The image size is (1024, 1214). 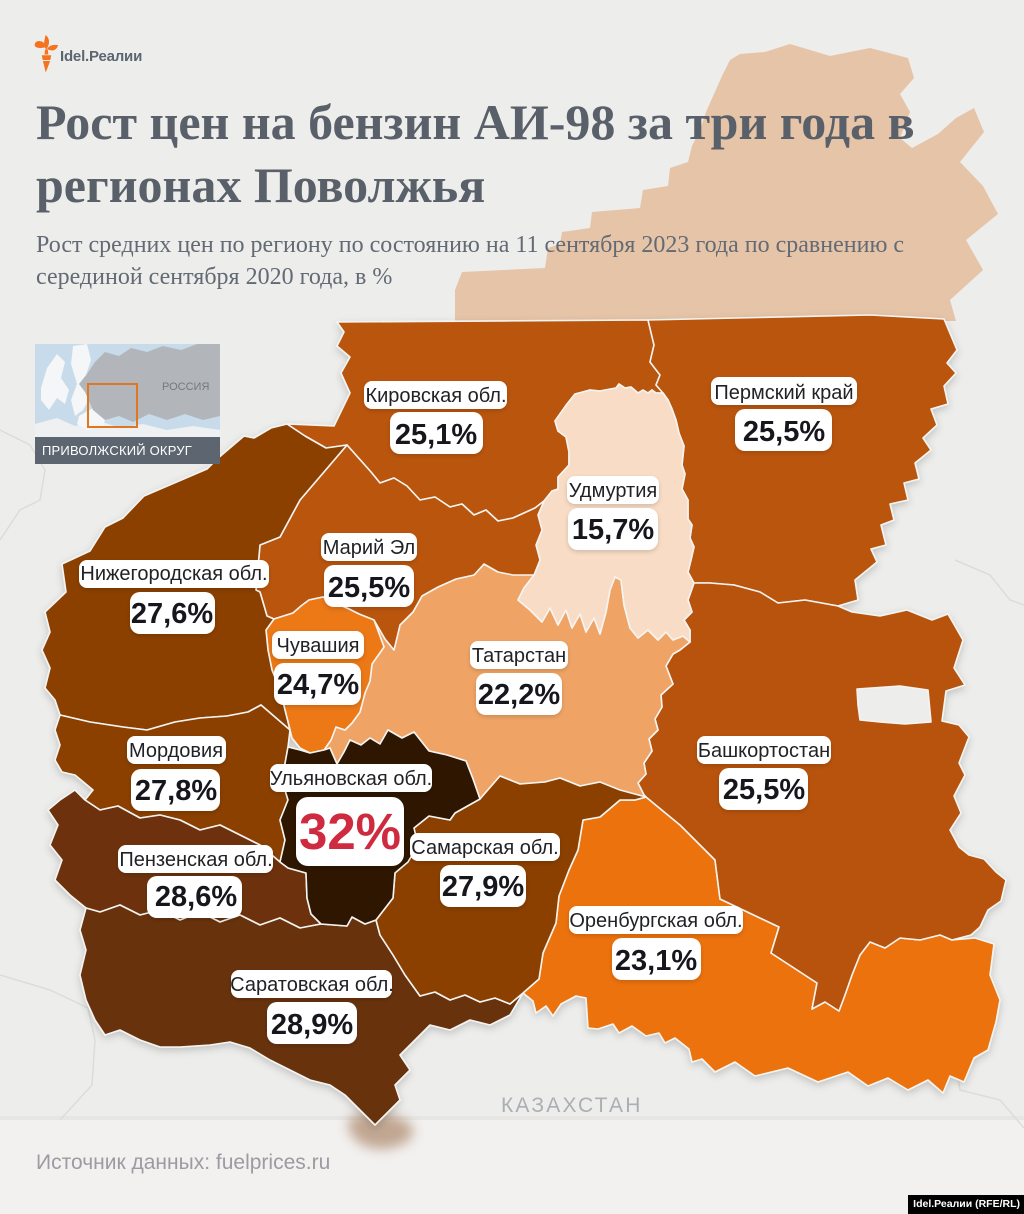 I want to click on svg-text: Оренбургская обл., so click(x=655, y=921).